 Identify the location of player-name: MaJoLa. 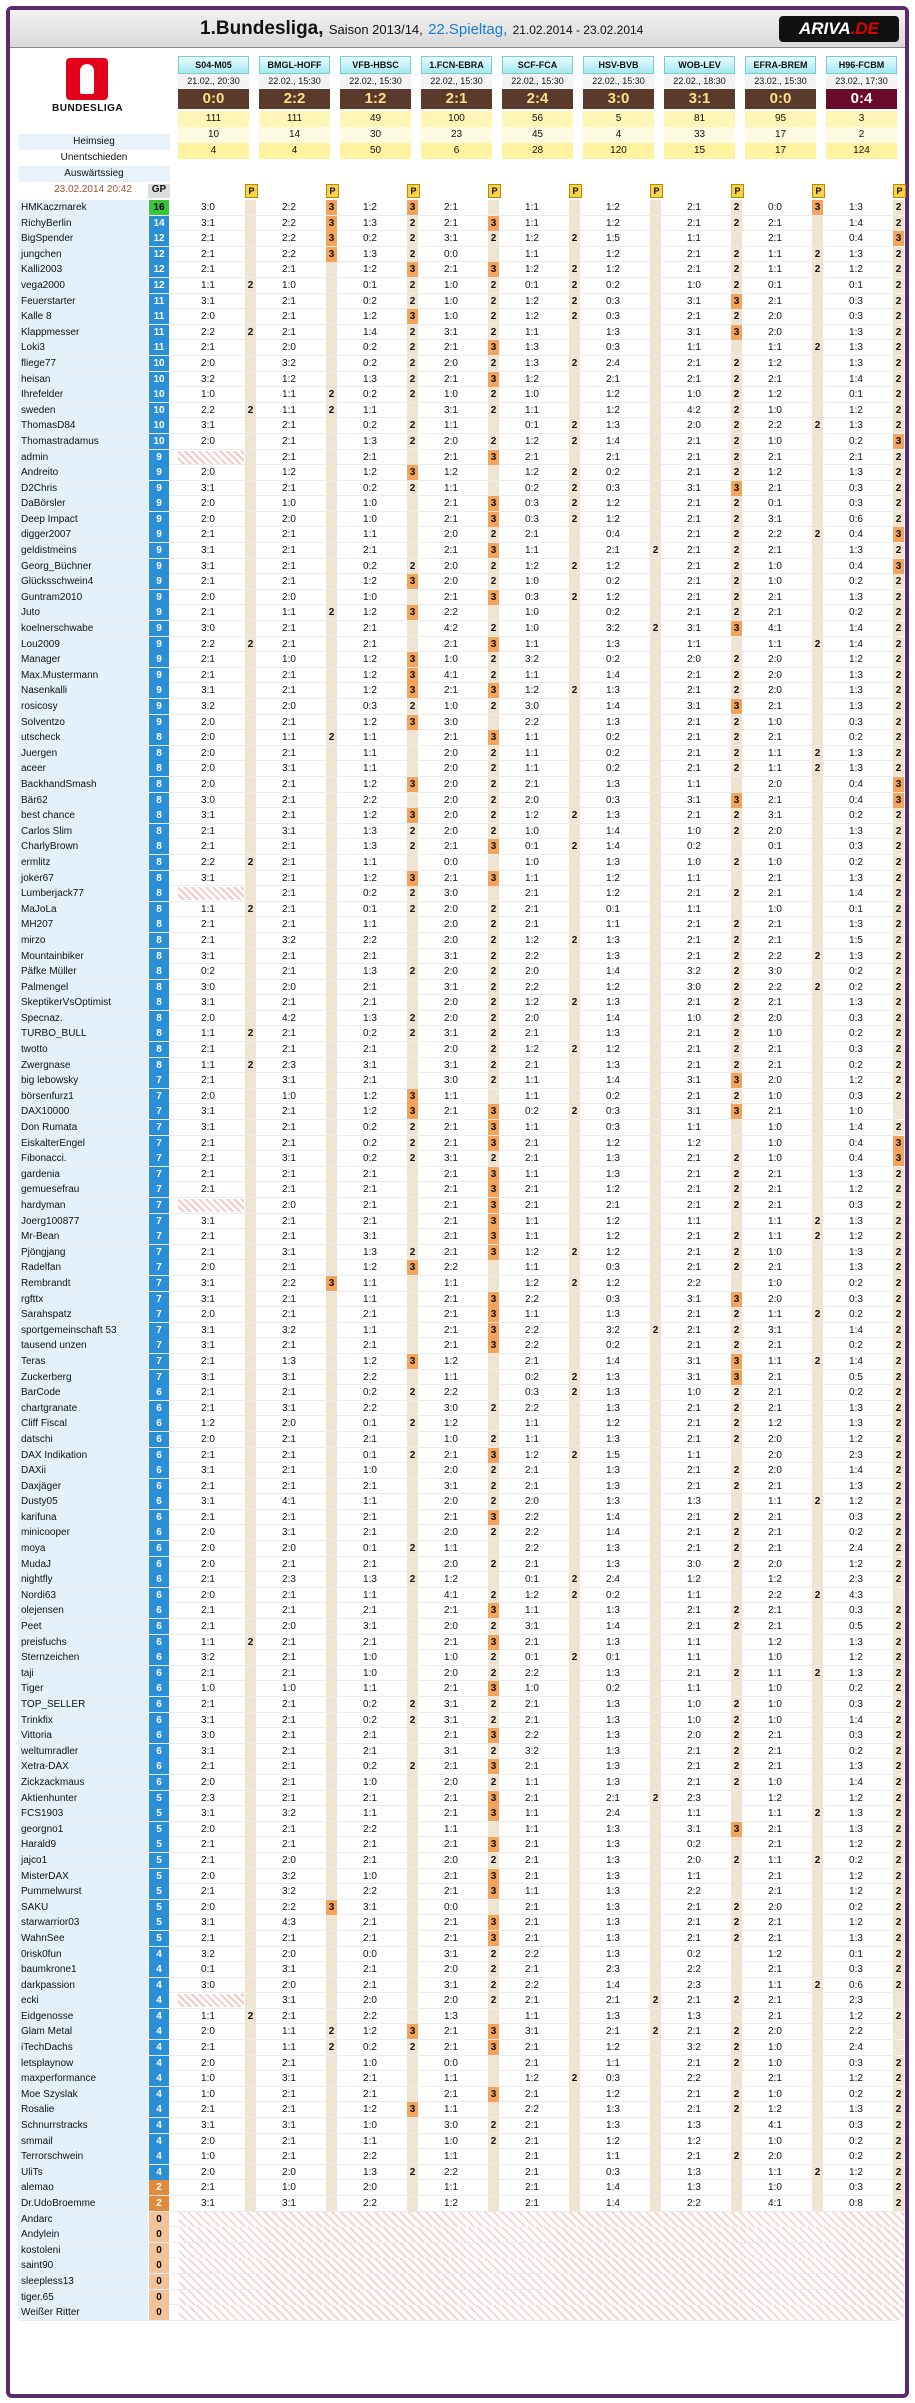
(83, 909).